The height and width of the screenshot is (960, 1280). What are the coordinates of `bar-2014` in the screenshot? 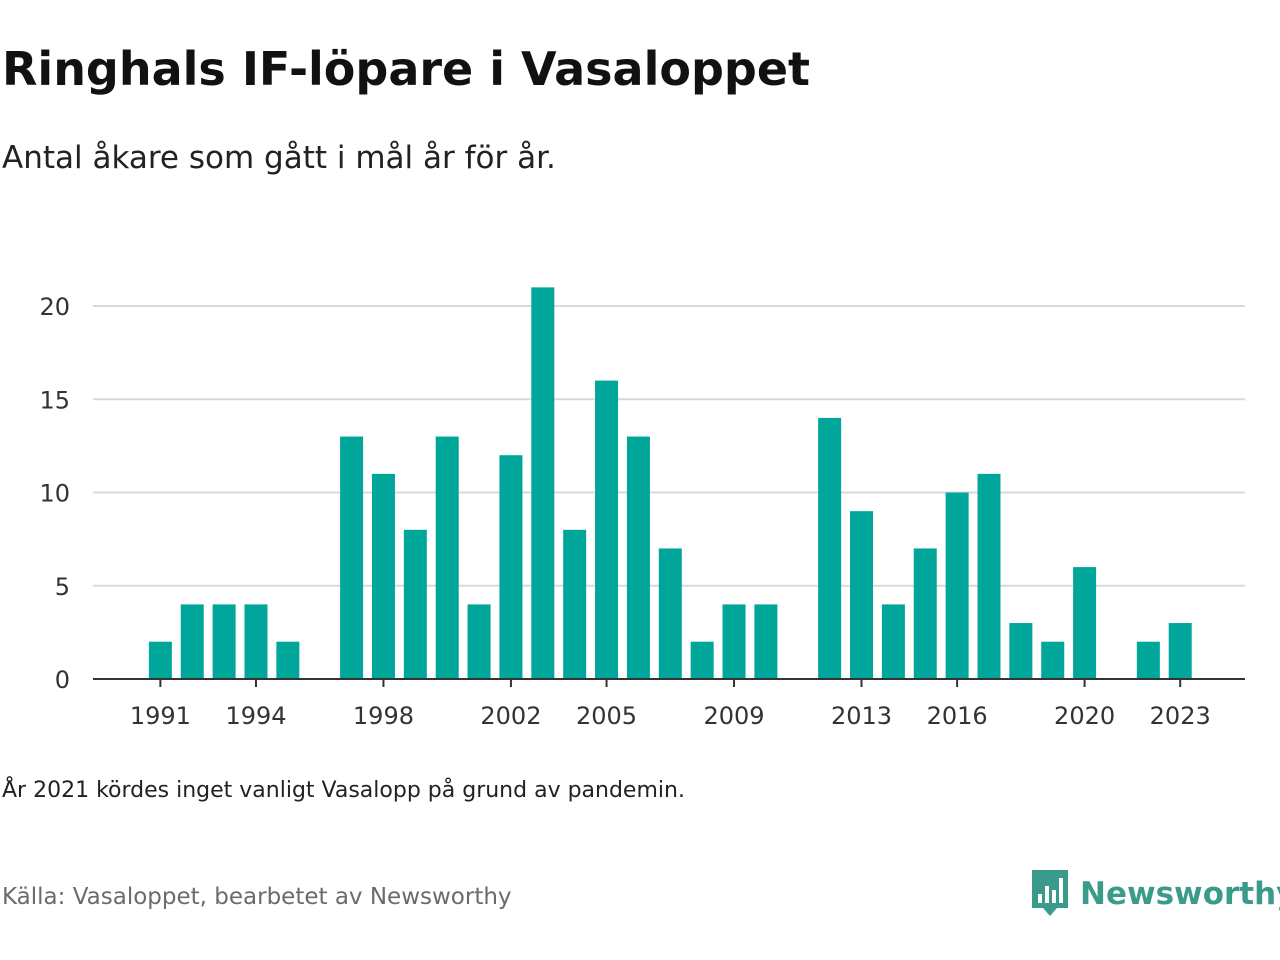 It's located at (893, 641).